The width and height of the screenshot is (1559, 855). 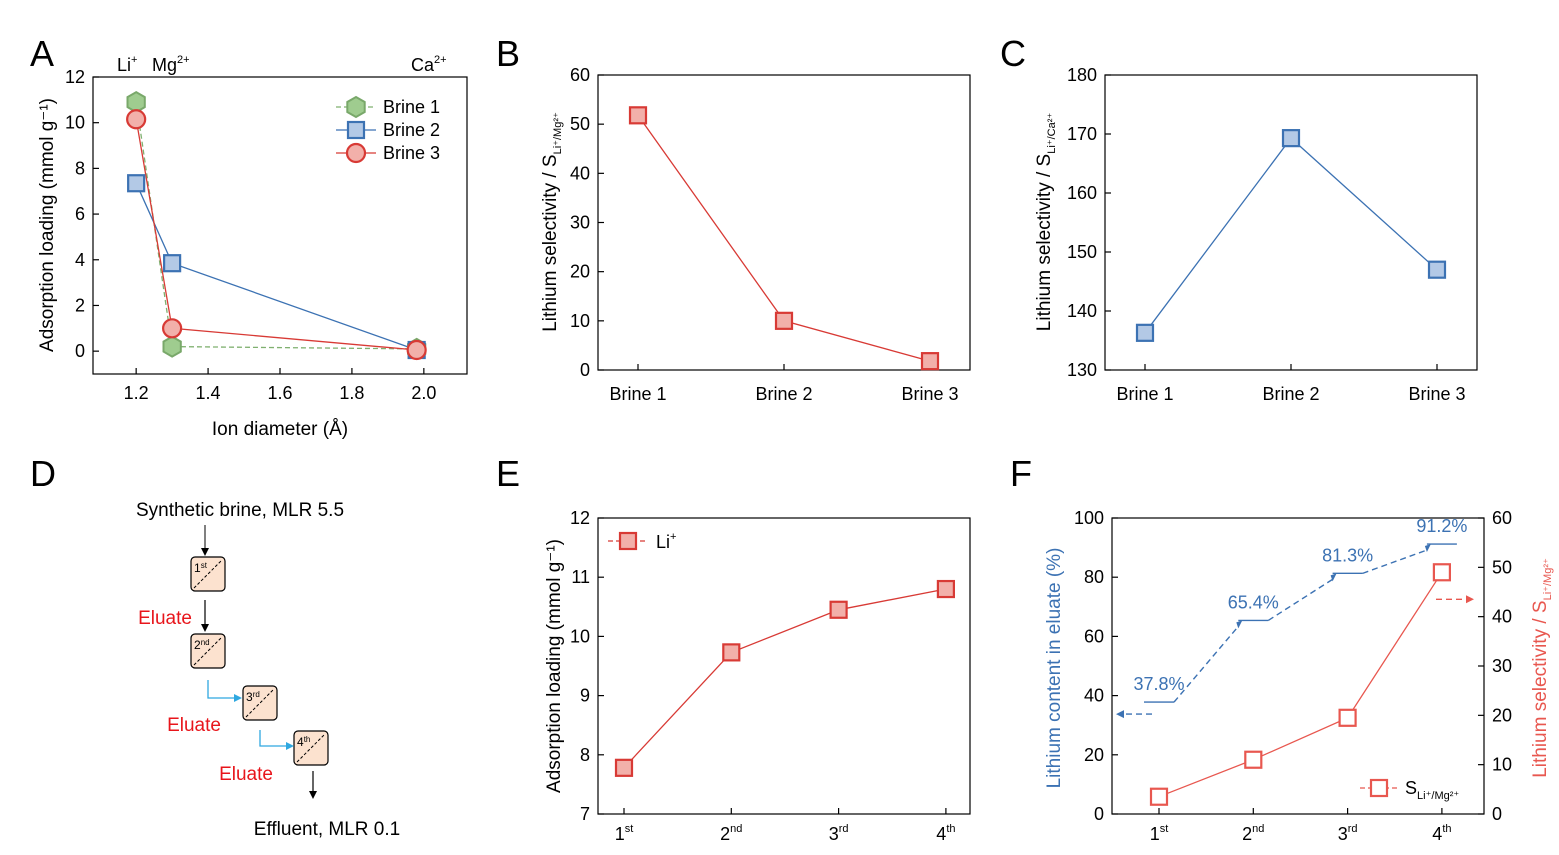 I want to click on ion-label-mg-base: Mg, so click(x=164, y=65).